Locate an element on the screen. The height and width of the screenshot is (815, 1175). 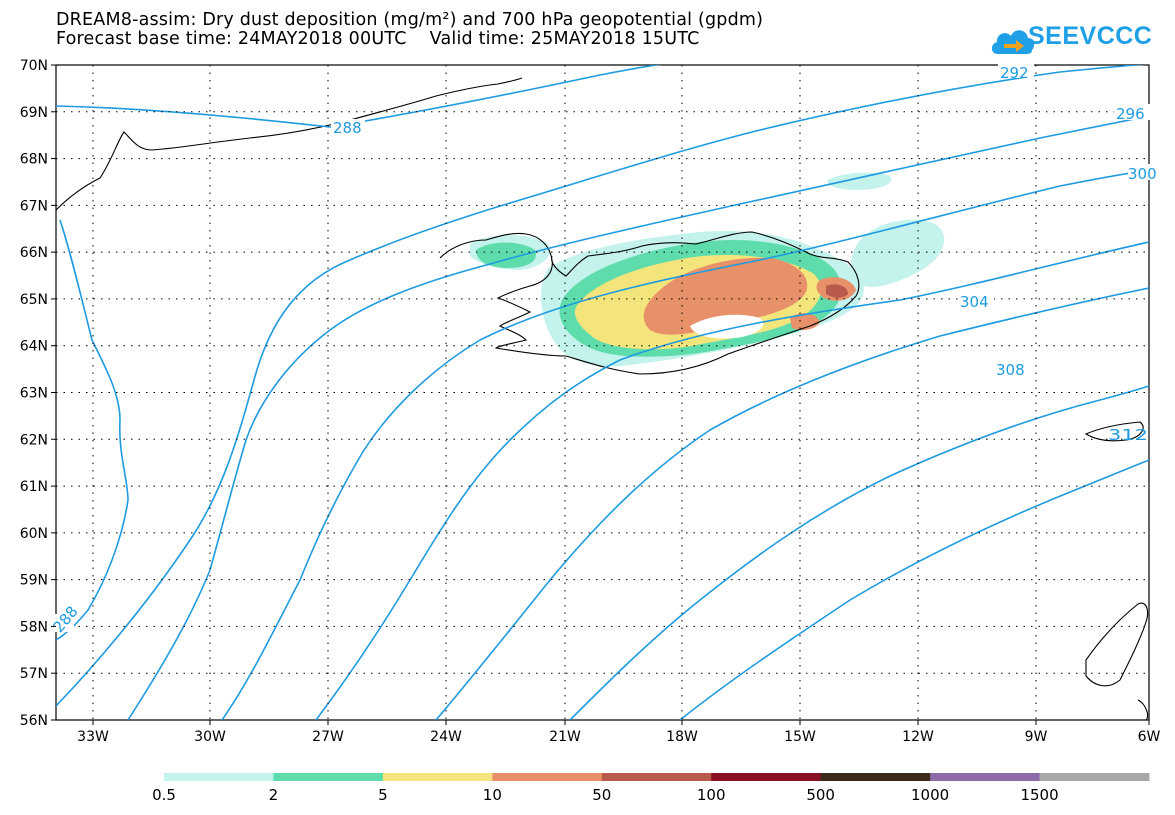
contour-label: 308 is located at coordinates (1010, 370).